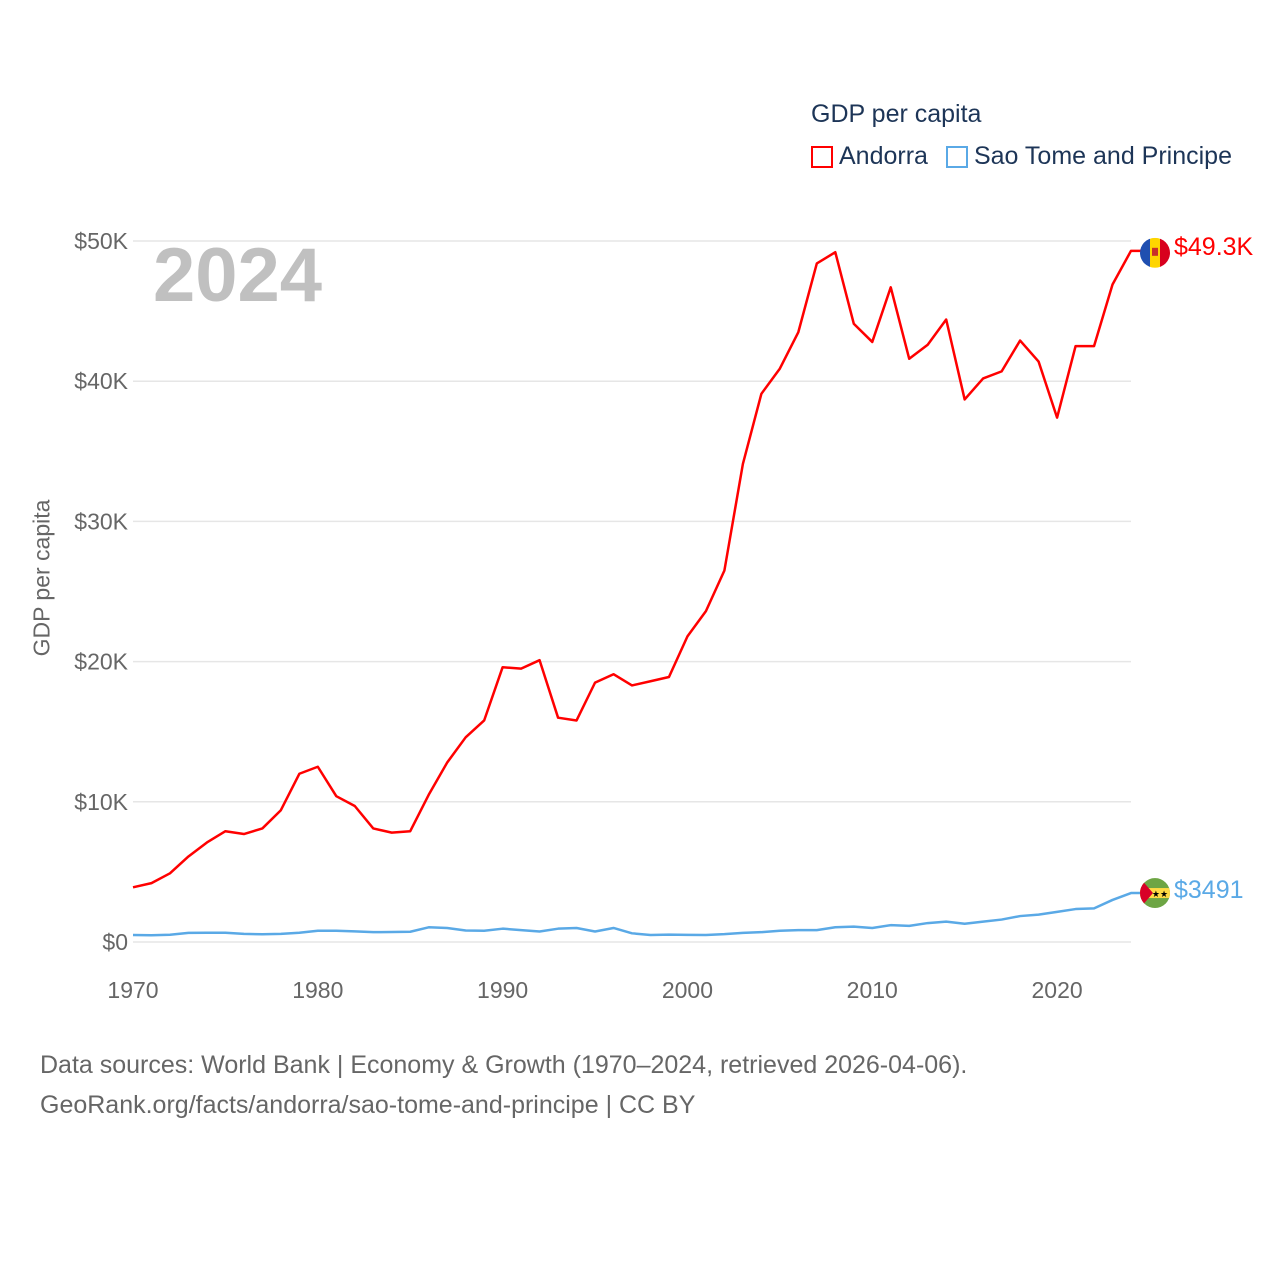 The height and width of the screenshot is (1280, 1280). What do you see at coordinates (101, 802) in the screenshot?
I see `y-tick-label: $10K` at bounding box center [101, 802].